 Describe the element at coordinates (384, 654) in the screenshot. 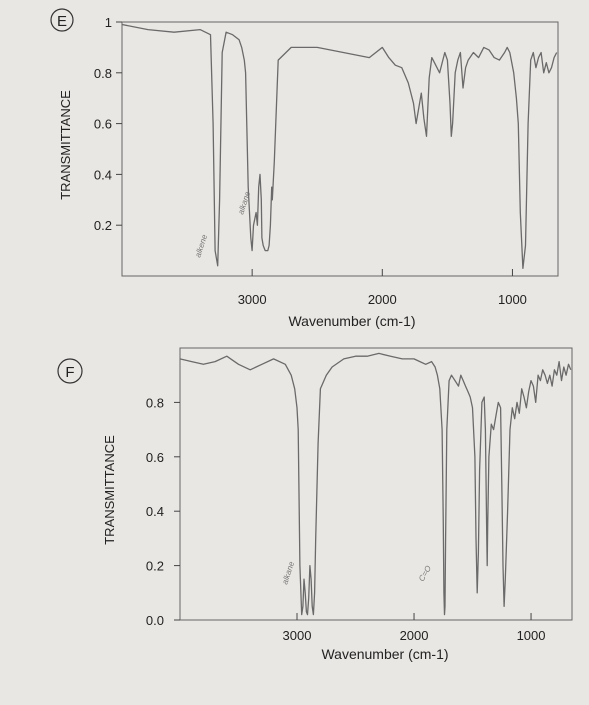

I see `panel-f-xlabel: Wavenumber (cm-1)` at that location.